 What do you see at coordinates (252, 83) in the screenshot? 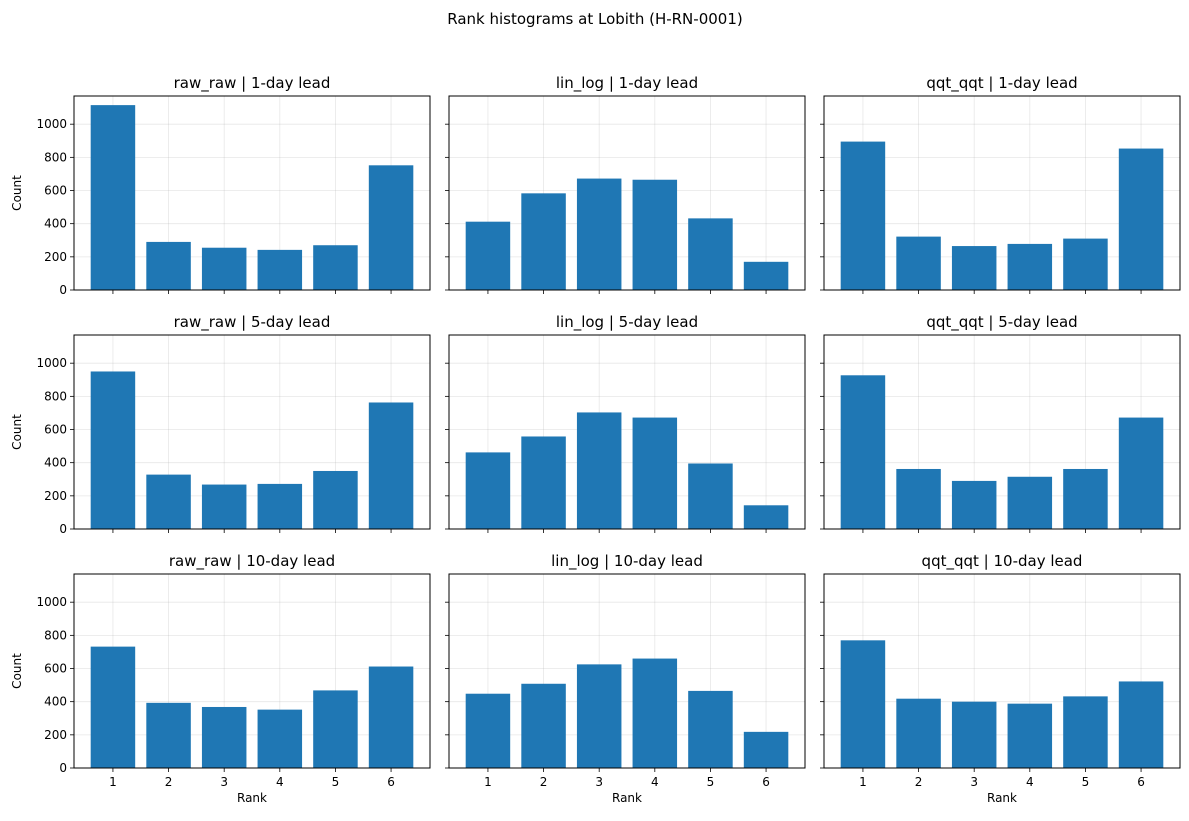
I see `subplot-title: raw_raw | 1-day lead` at bounding box center [252, 83].